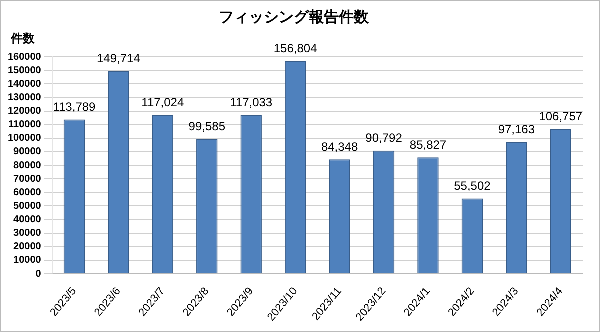 This screenshot has width=600, height=332. Describe the element at coordinates (28, 247) in the screenshot. I see `y-tick-label: 20000` at that location.